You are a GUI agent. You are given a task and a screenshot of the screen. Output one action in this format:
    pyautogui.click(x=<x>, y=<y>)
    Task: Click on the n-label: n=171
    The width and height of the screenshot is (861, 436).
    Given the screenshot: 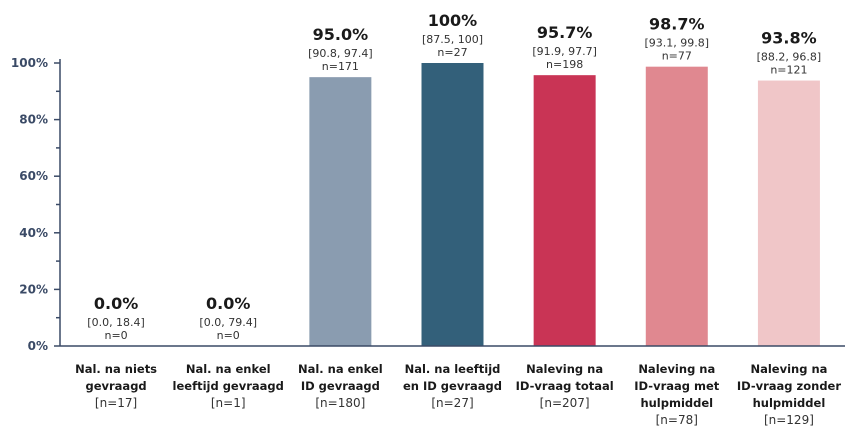 What is the action you would take?
    pyautogui.click(x=340, y=66)
    